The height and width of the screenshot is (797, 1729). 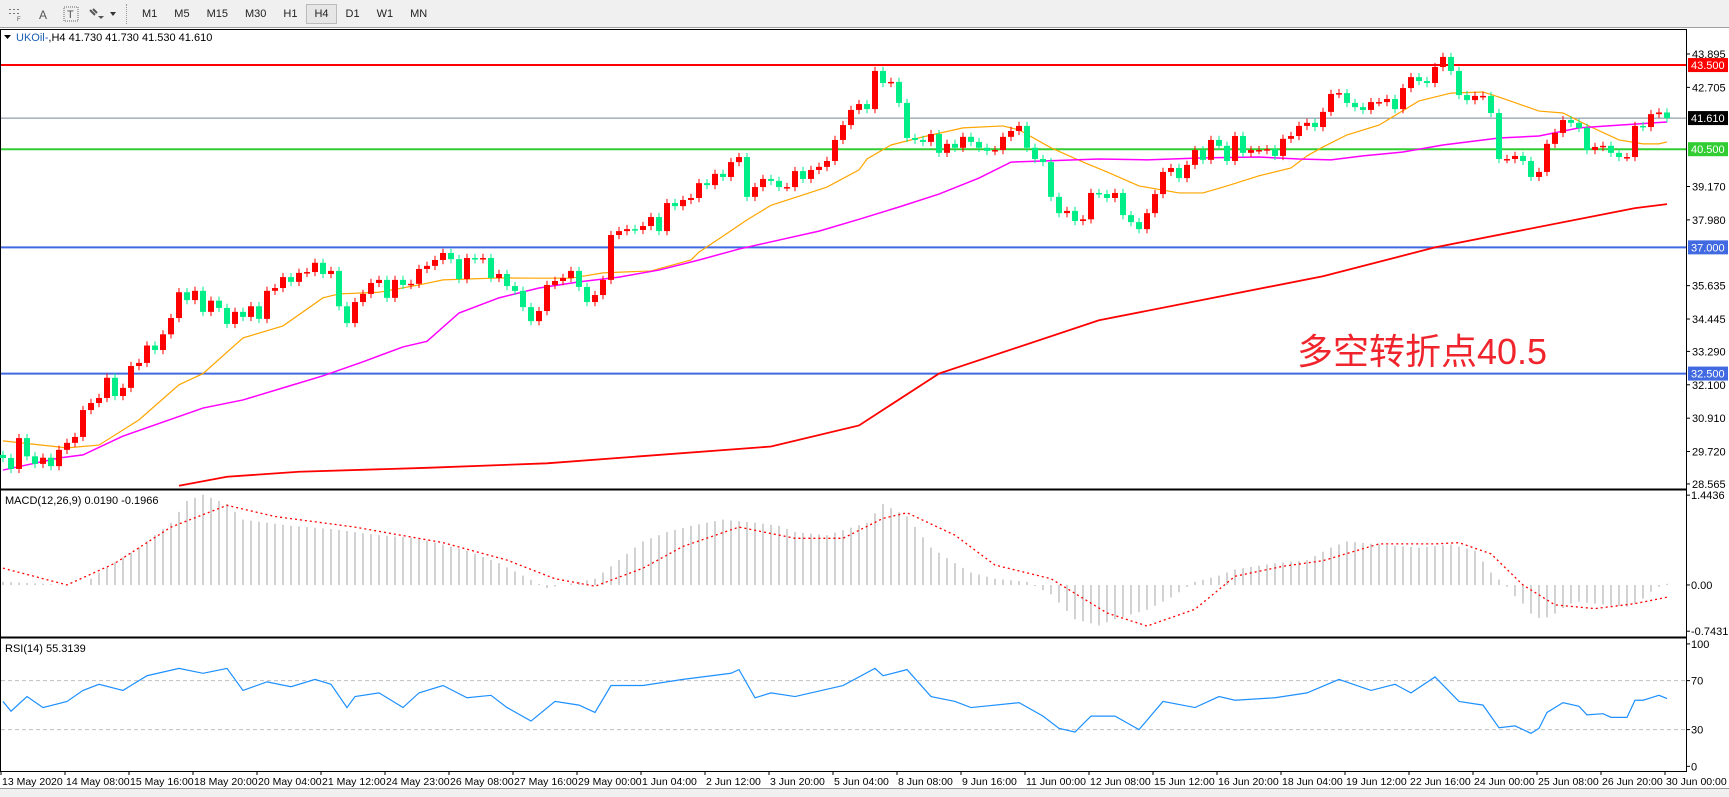 What do you see at coordinates (352, 13) in the screenshot?
I see `timeframe-d1-button: D1` at bounding box center [352, 13].